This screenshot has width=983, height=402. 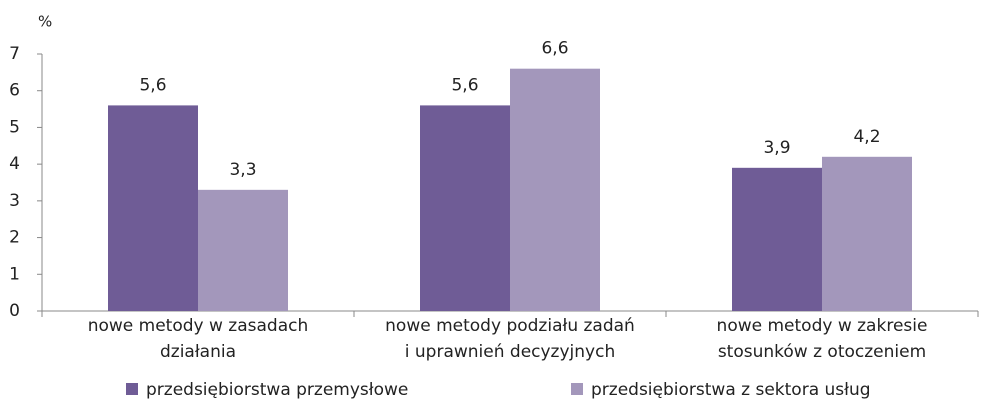 I want to click on value-label: 3,9, so click(x=776, y=148).